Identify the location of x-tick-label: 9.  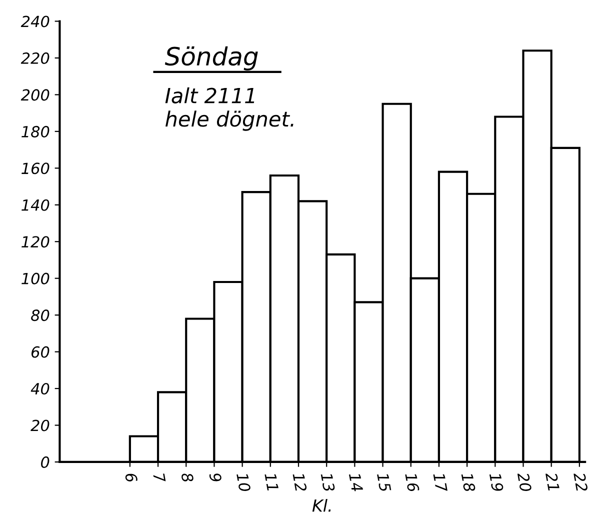
(215, 477).